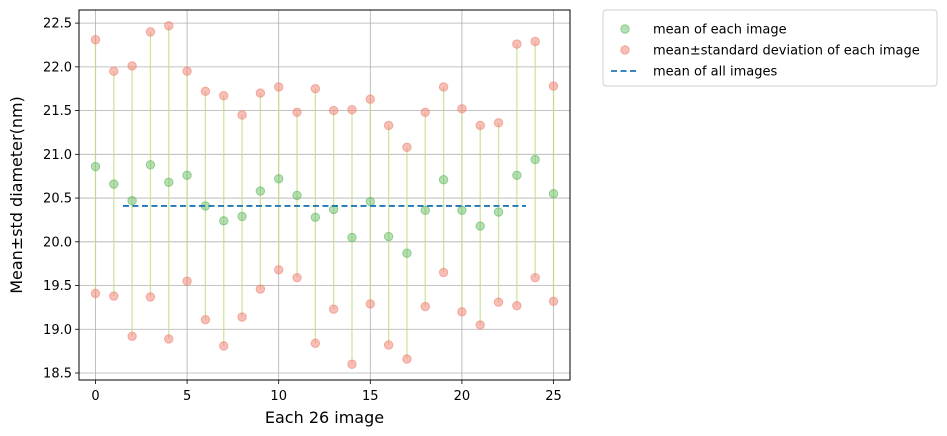  What do you see at coordinates (57, 330) in the screenshot?
I see `y-tick-label: 19.0` at bounding box center [57, 330].